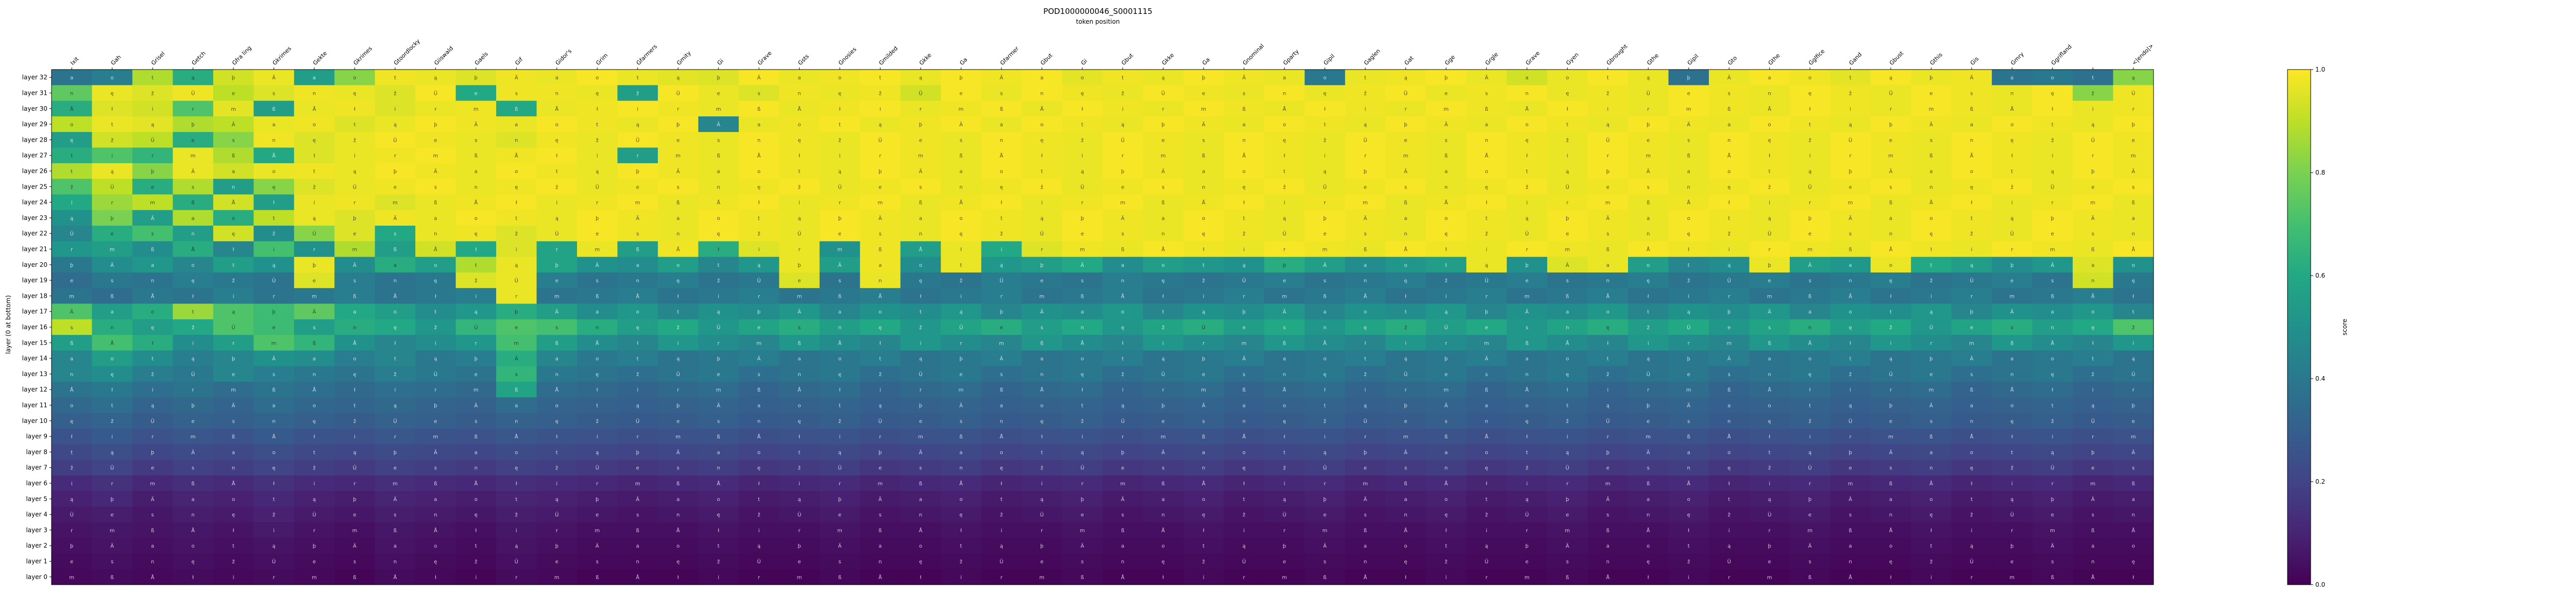 The image size is (2576, 595). I want to click on cell-annotation: o, so click(758, 172).